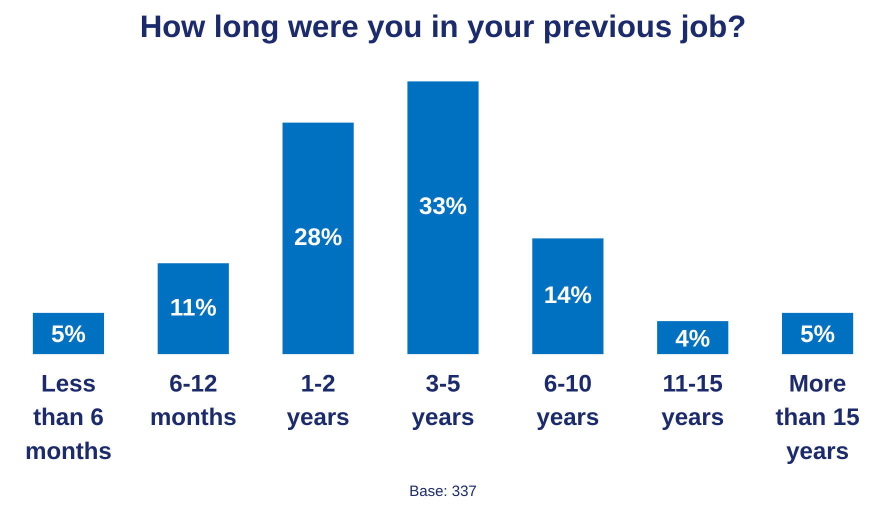  Describe the element at coordinates (68, 417) in the screenshot. I see `x-tick-label: Less than 6 months` at that location.